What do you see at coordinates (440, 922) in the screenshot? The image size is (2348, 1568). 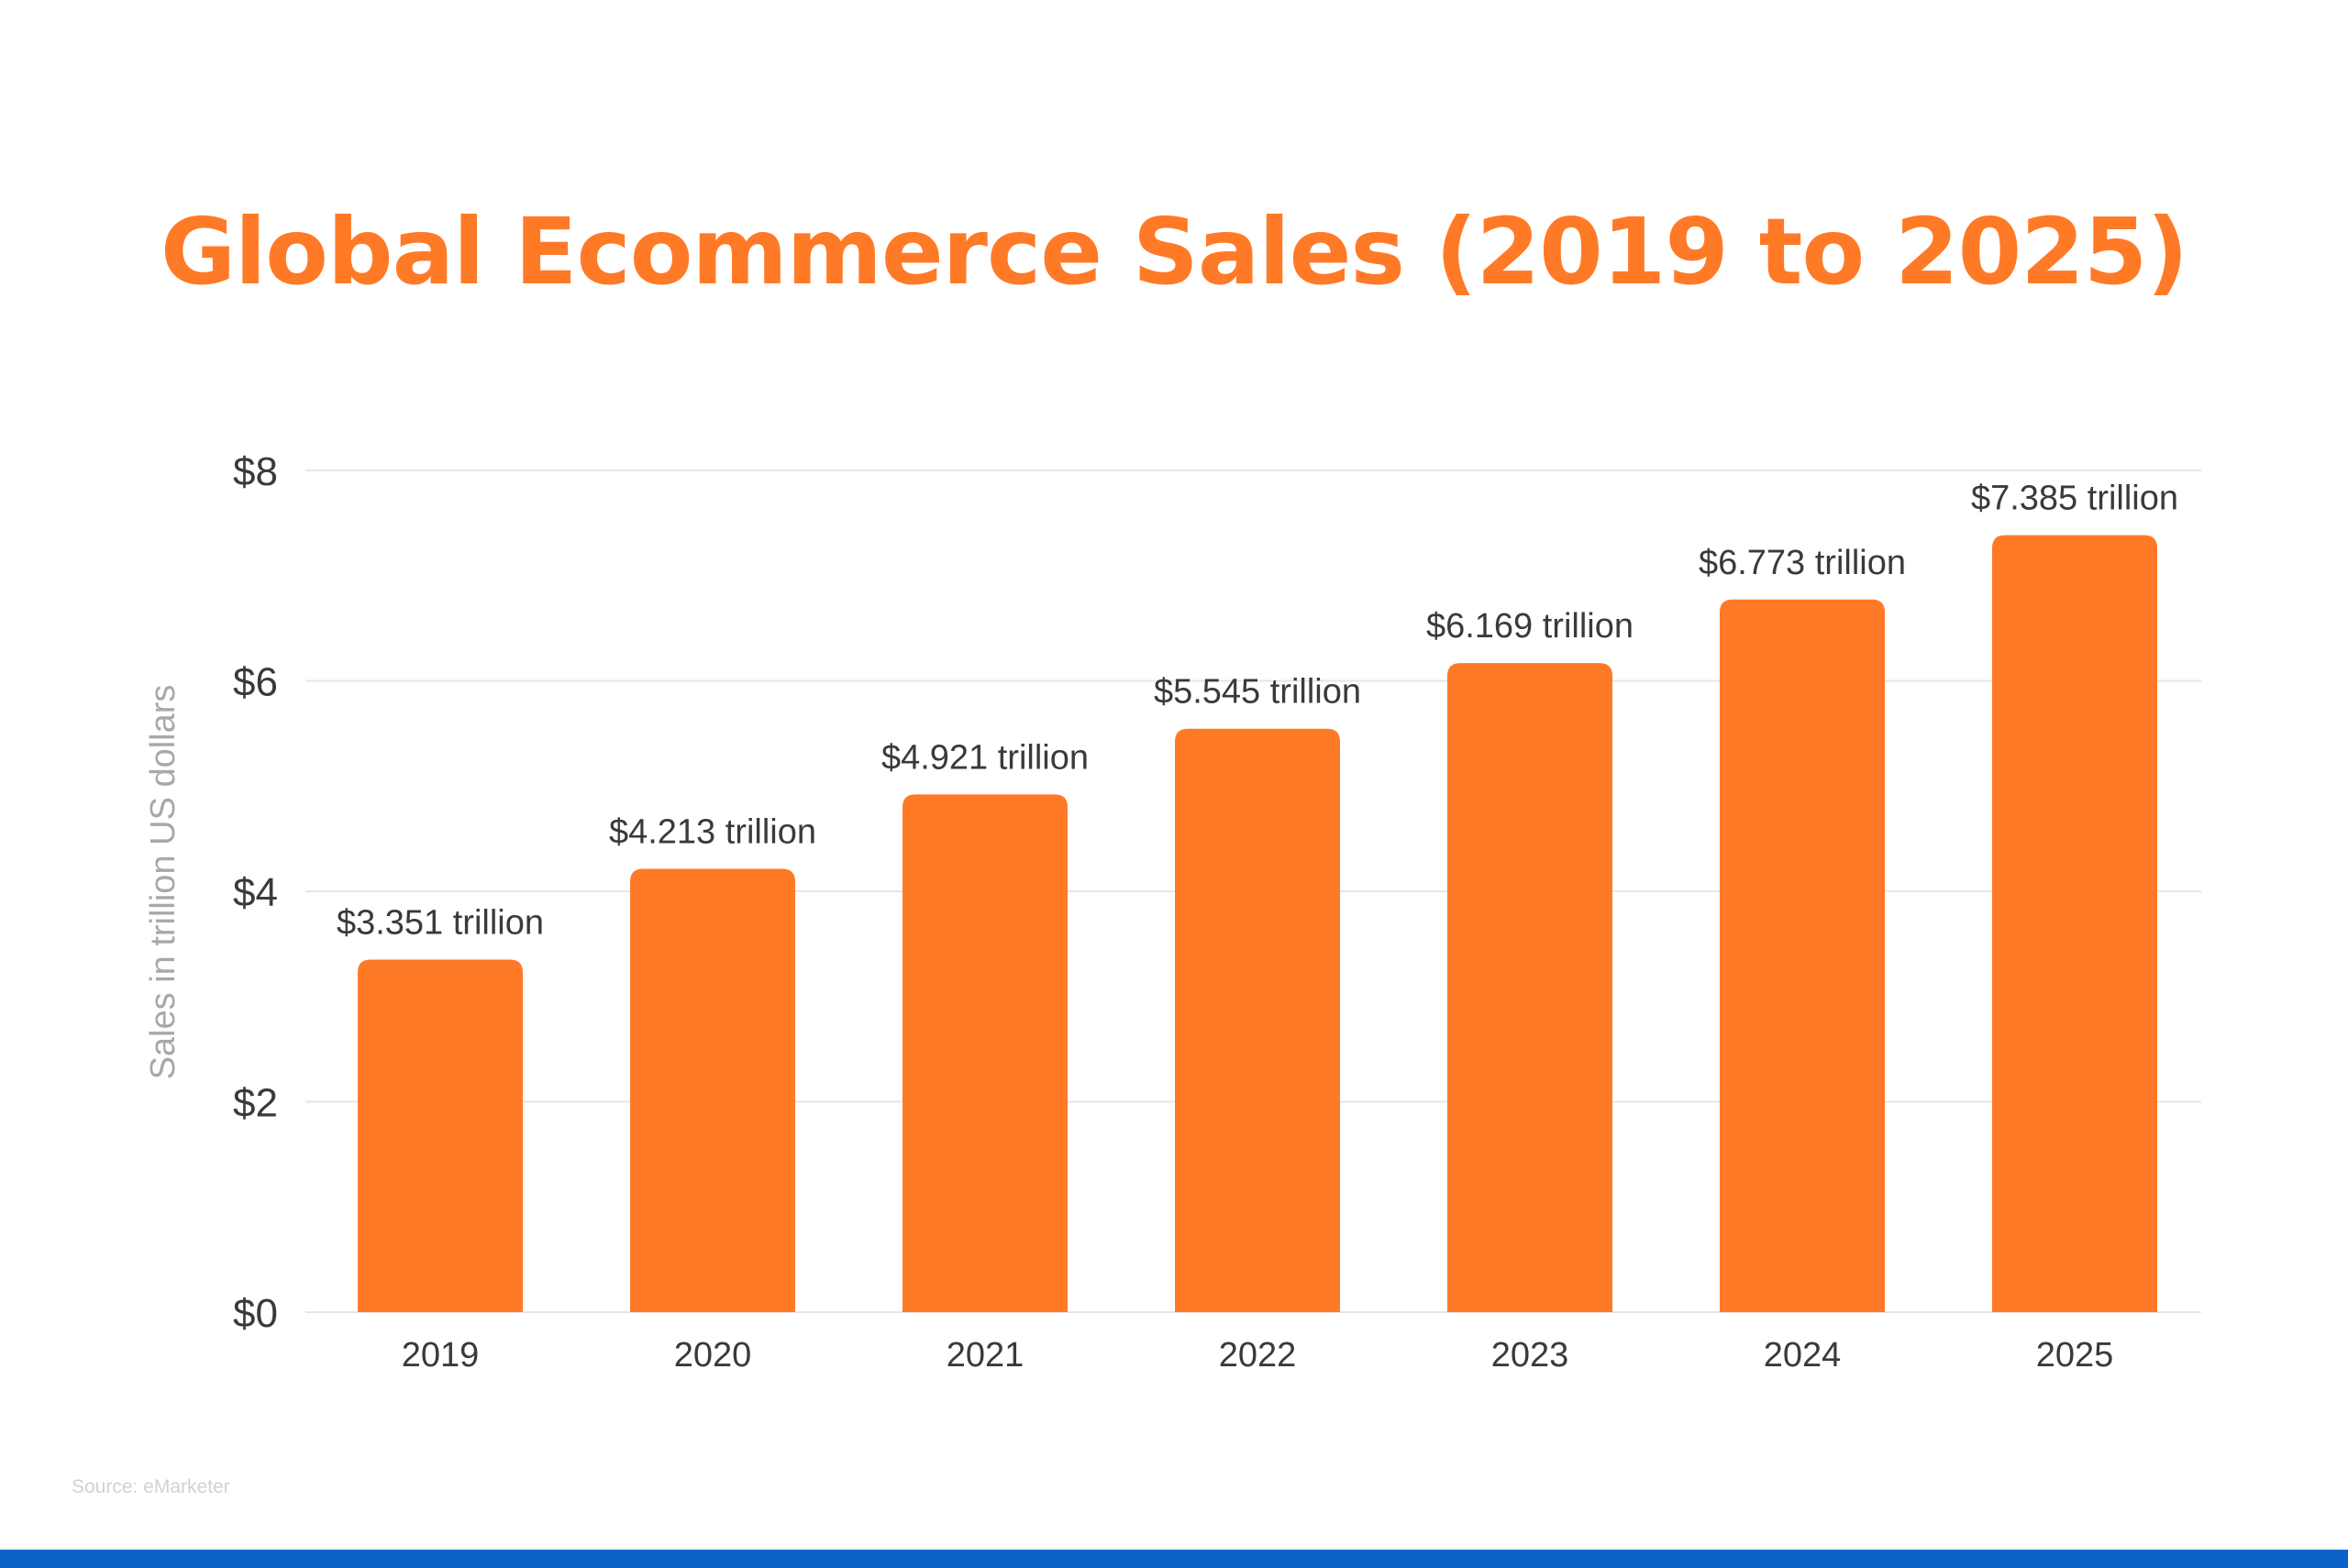 I see `data-label: $3.351 trillion` at bounding box center [440, 922].